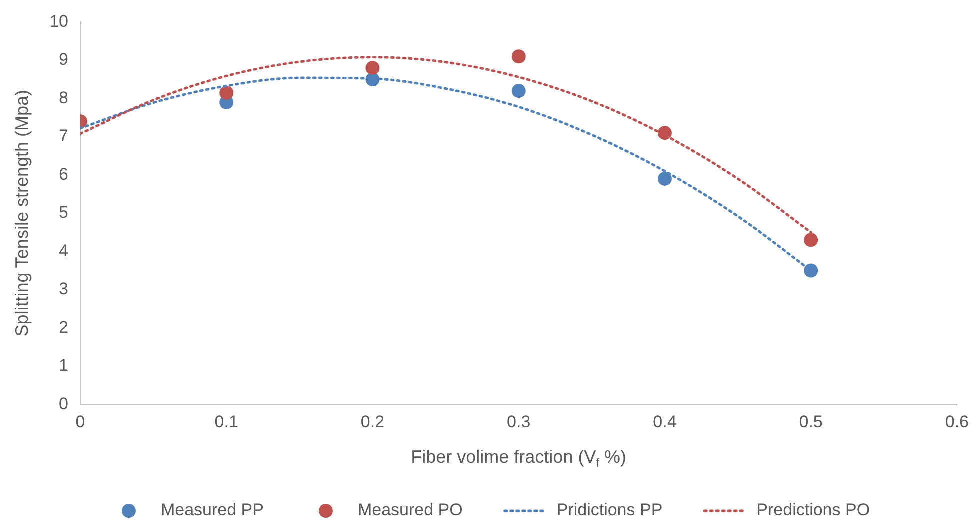  Describe the element at coordinates (957, 422) in the screenshot. I see `x-tick-label: 0.6` at that location.